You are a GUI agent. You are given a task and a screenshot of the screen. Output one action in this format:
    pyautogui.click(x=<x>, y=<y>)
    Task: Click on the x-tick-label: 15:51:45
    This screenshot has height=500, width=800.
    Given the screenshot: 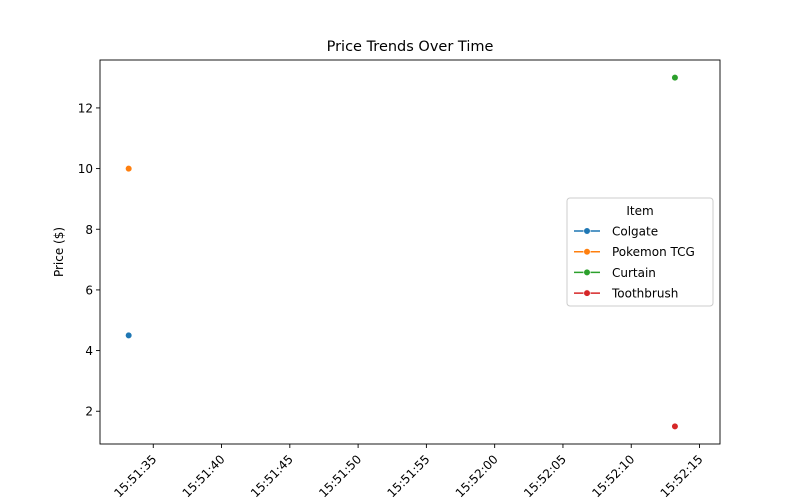 What is the action you would take?
    pyautogui.click(x=272, y=476)
    